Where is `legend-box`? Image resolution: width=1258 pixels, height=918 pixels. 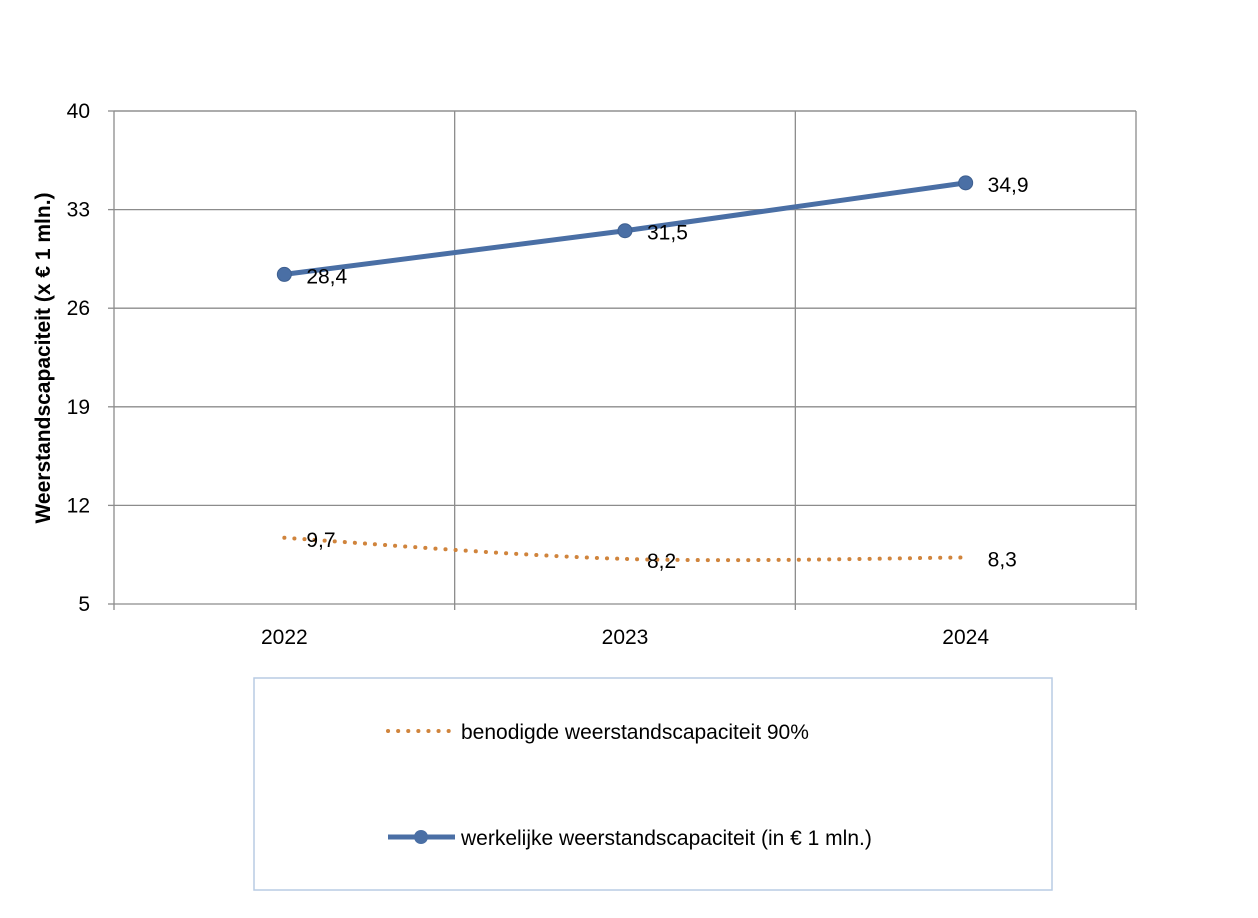
legend-box is located at coordinates (653, 784).